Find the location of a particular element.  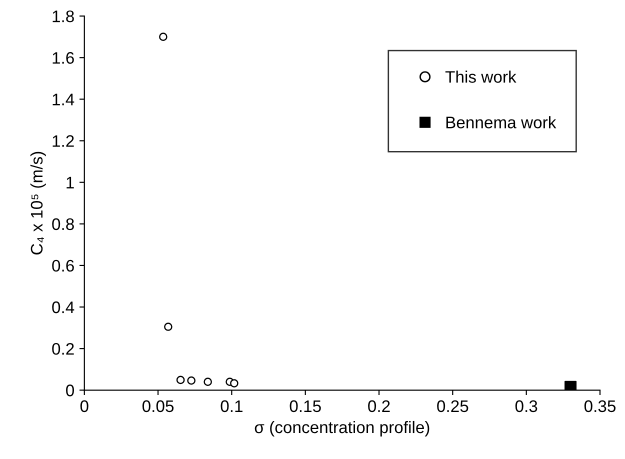

y-tick-label: 1.8 is located at coordinates (63, 16).